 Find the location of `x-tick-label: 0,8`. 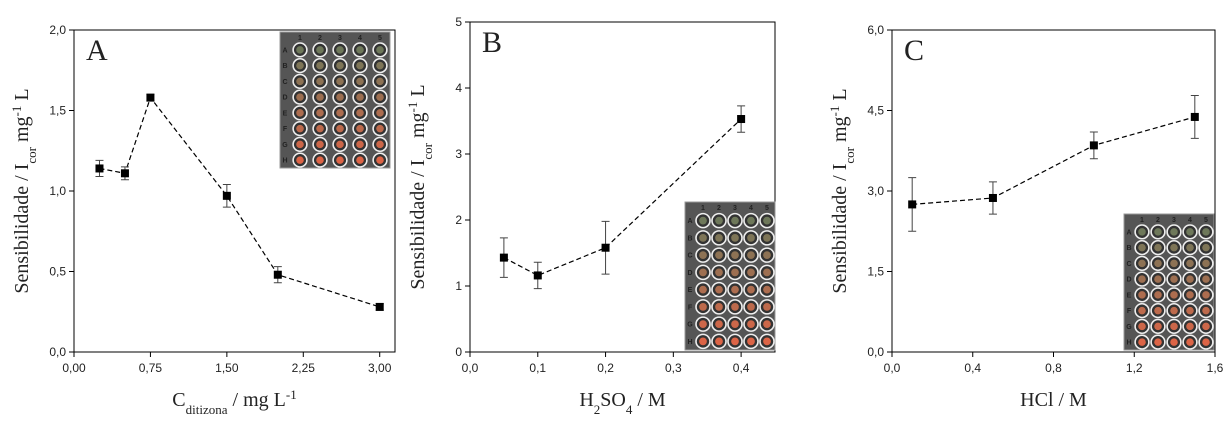

x-tick-label: 0,8 is located at coordinates (1053, 368).